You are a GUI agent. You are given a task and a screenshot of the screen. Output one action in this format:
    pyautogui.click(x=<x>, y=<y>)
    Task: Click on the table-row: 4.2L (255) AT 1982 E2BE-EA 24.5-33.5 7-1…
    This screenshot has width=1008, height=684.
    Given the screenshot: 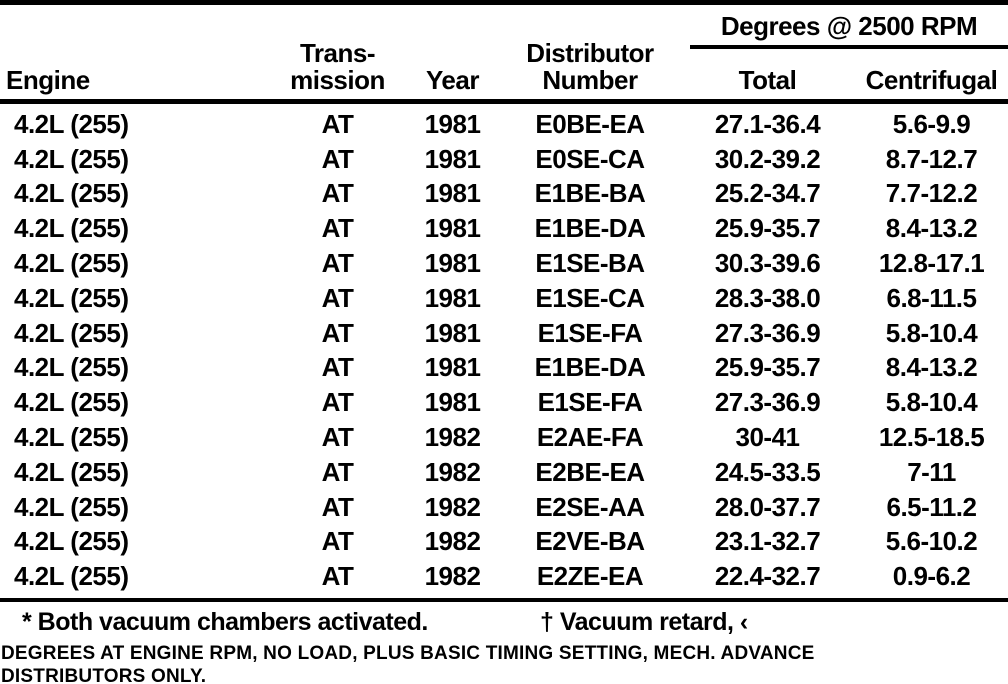 What is the action you would take?
    pyautogui.click(x=504, y=472)
    